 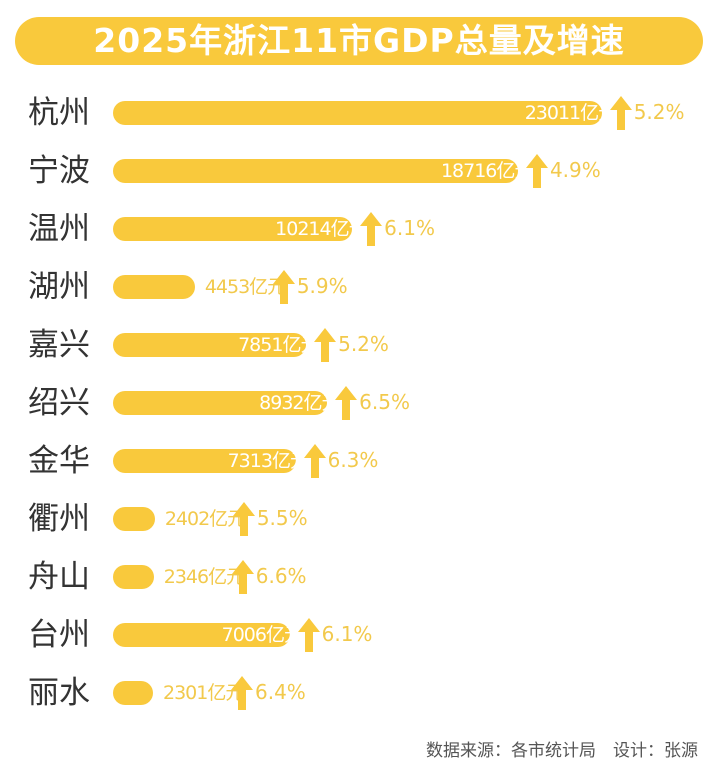 What do you see at coordinates (204, 577) in the screenshot?
I see `gdp-value-label: 2346亿元` at bounding box center [204, 577].